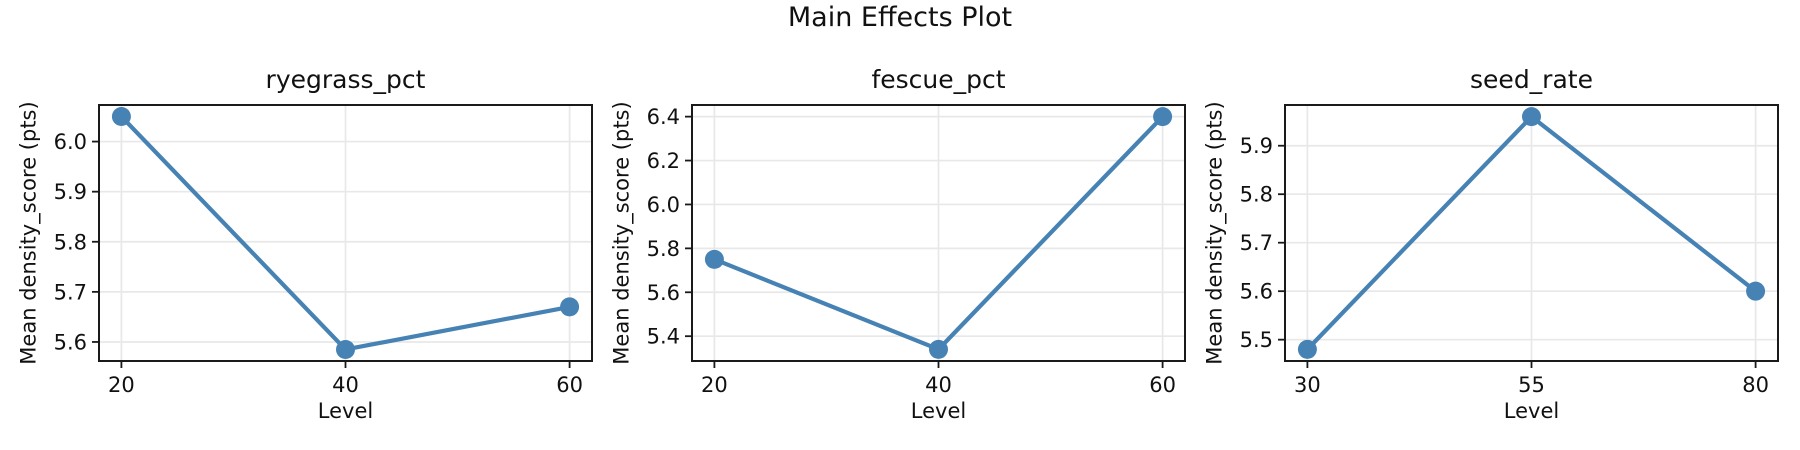 This screenshot has width=1800, height=450. I want to click on x-tick-label: 55, so click(1531, 385).